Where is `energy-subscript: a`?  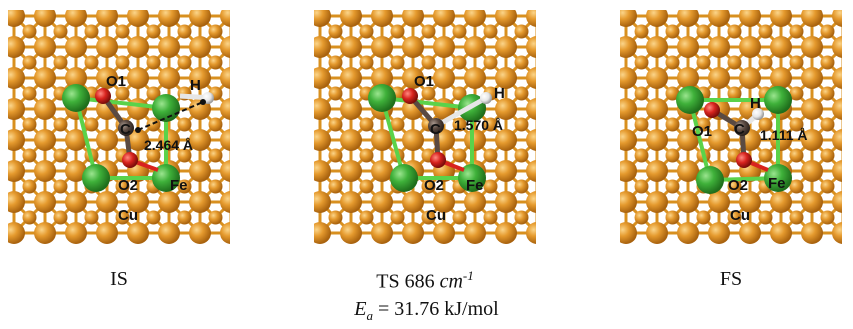 energy-subscript: a is located at coordinates (369, 315).